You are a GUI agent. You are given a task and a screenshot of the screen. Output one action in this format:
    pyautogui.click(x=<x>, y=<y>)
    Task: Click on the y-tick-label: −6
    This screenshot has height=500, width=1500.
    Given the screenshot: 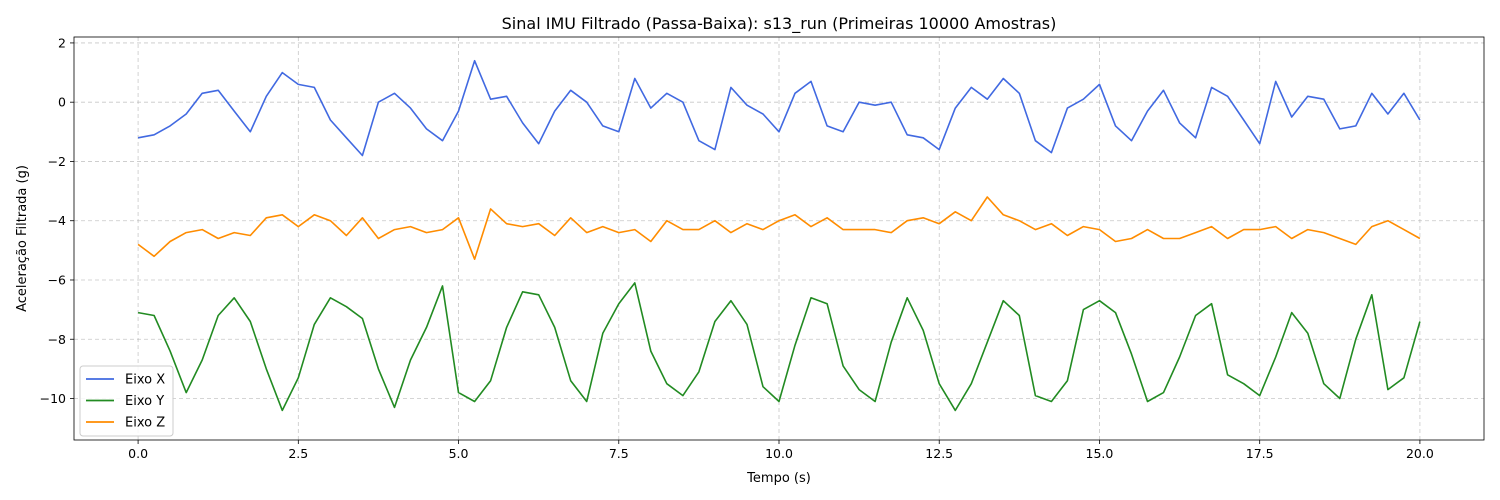 What is the action you would take?
    pyautogui.click(x=57, y=279)
    